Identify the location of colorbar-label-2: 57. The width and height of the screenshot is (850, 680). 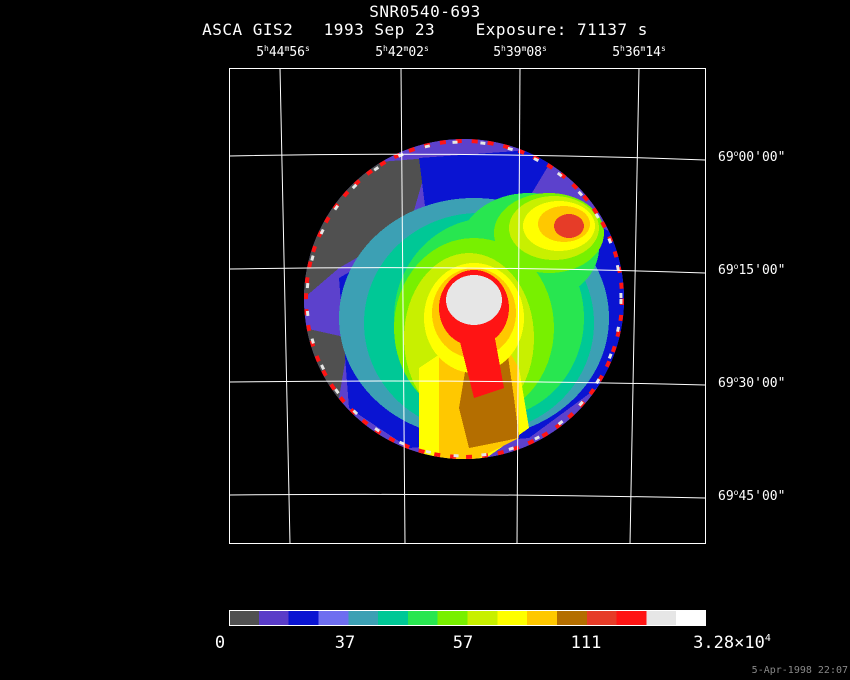
(463, 643).